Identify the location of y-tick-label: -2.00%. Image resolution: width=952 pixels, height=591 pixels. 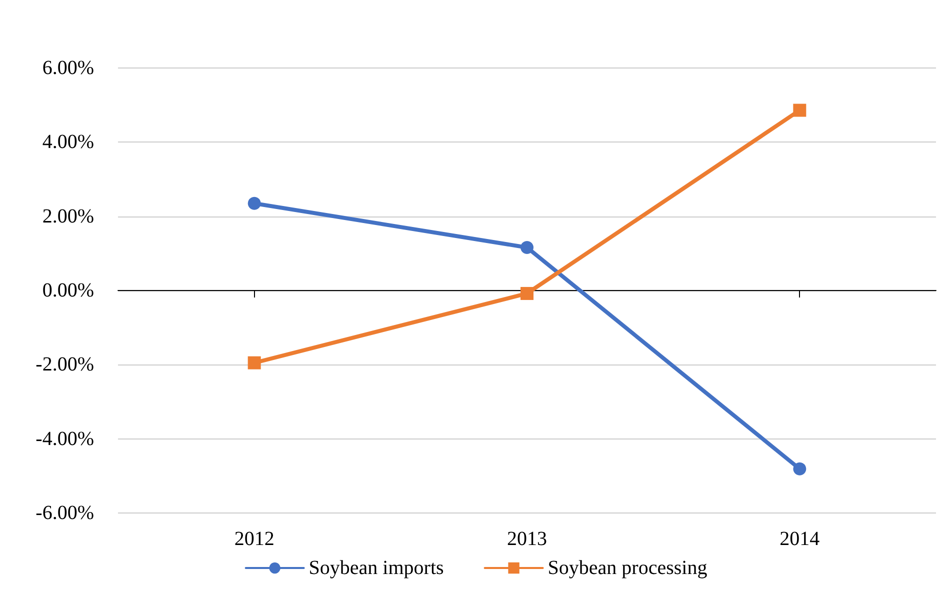
(65, 365).